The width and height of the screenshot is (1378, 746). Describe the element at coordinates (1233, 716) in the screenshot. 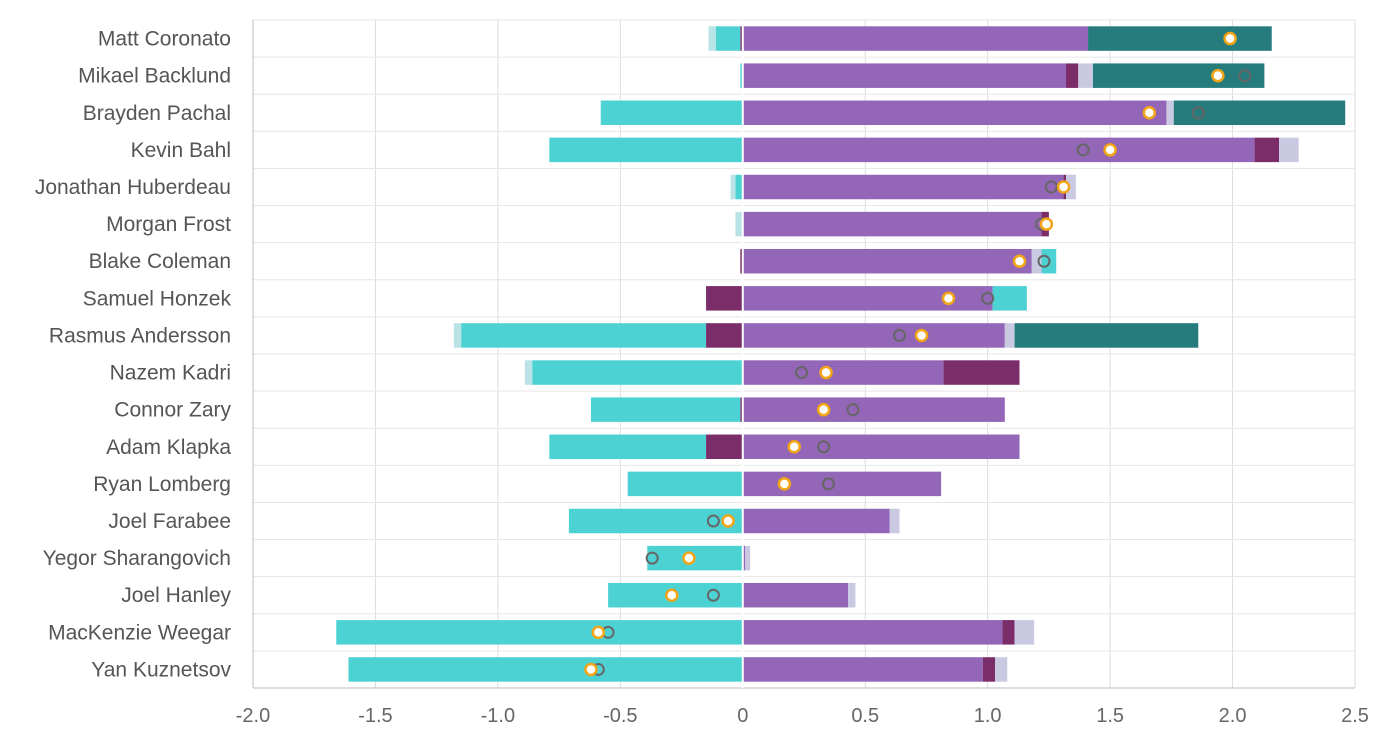

I see `x-tick-label: 2.0` at that location.